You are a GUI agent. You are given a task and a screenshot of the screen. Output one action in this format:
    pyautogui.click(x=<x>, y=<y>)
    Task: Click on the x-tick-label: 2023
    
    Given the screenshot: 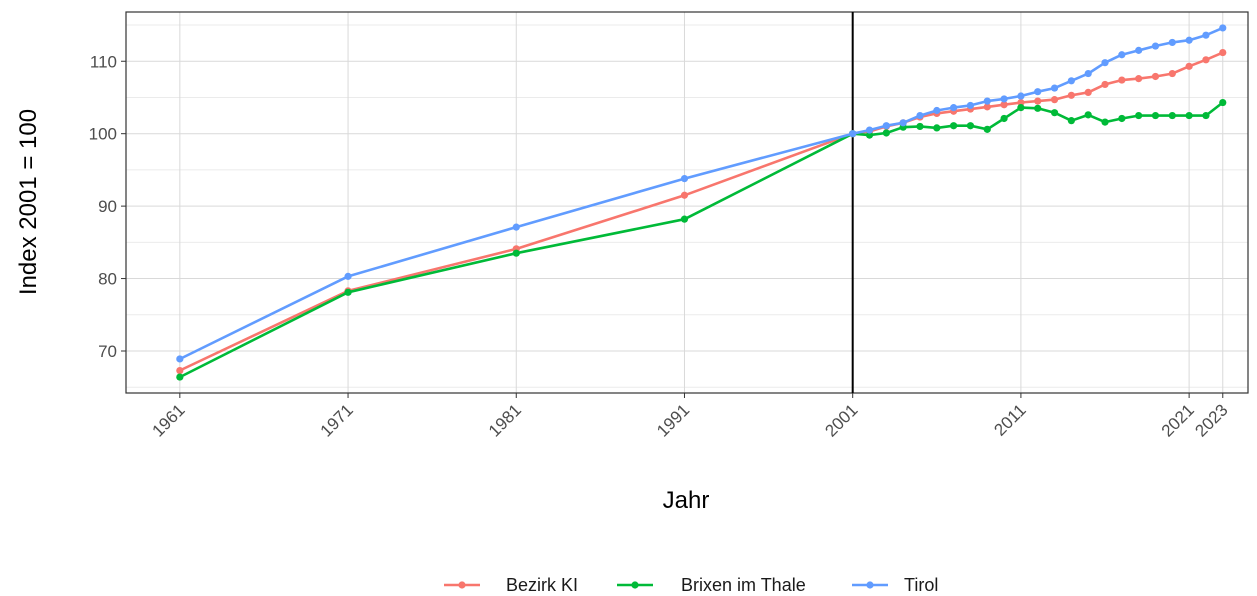 What is the action you would take?
    pyautogui.click(x=1211, y=420)
    